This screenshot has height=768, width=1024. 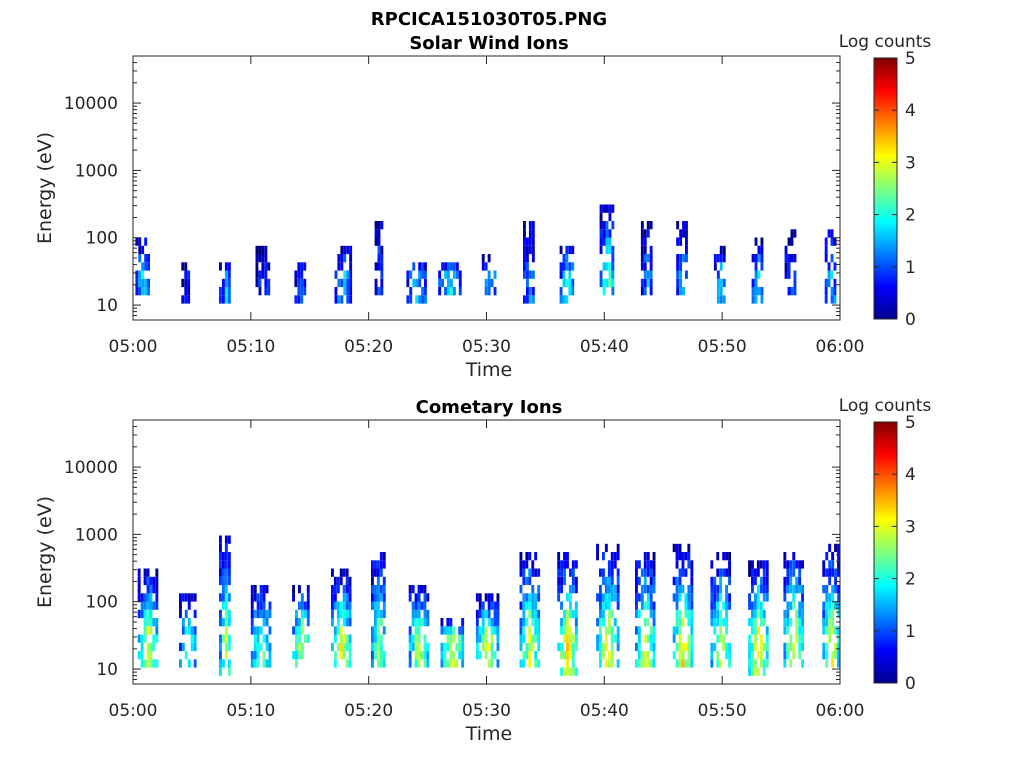 What do you see at coordinates (910, 111) in the screenshot?
I see `solar-wind-colorbar-tick-label: 4` at bounding box center [910, 111].